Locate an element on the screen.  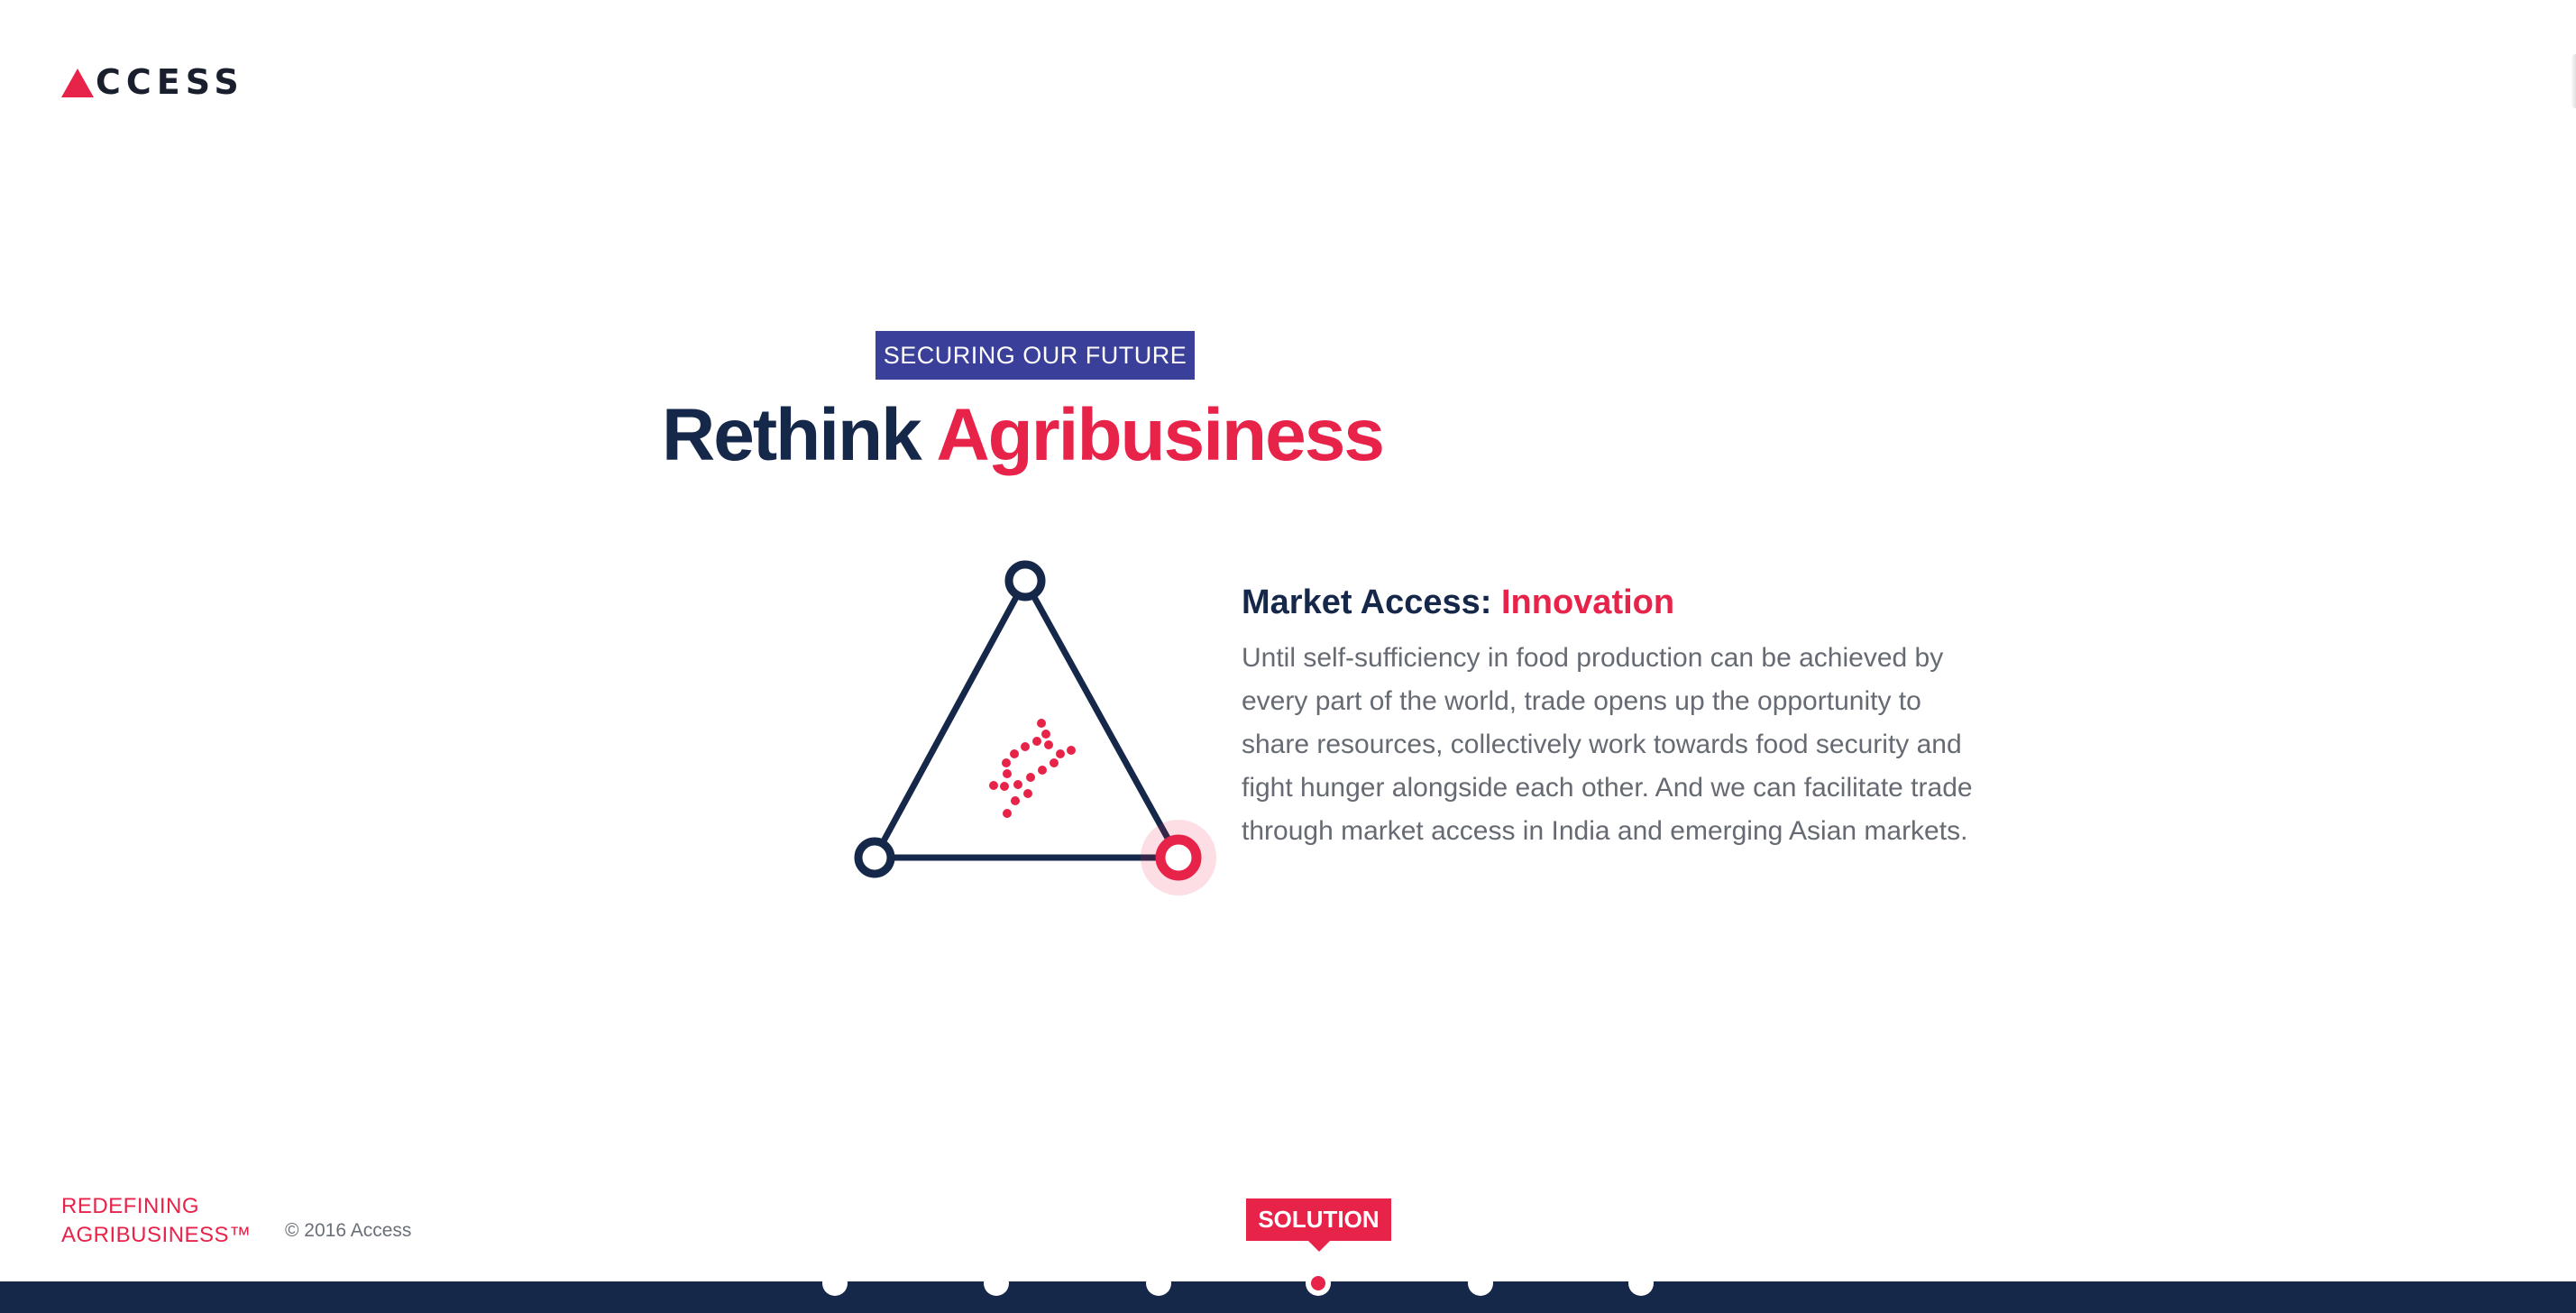
logo-triangle-icon is located at coordinates (77, 83).